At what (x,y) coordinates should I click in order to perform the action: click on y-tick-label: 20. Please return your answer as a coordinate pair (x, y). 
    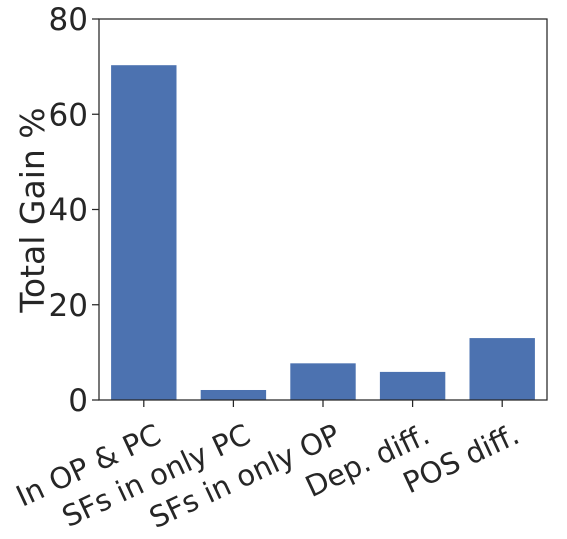
    Looking at the image, I should click on (68, 306).